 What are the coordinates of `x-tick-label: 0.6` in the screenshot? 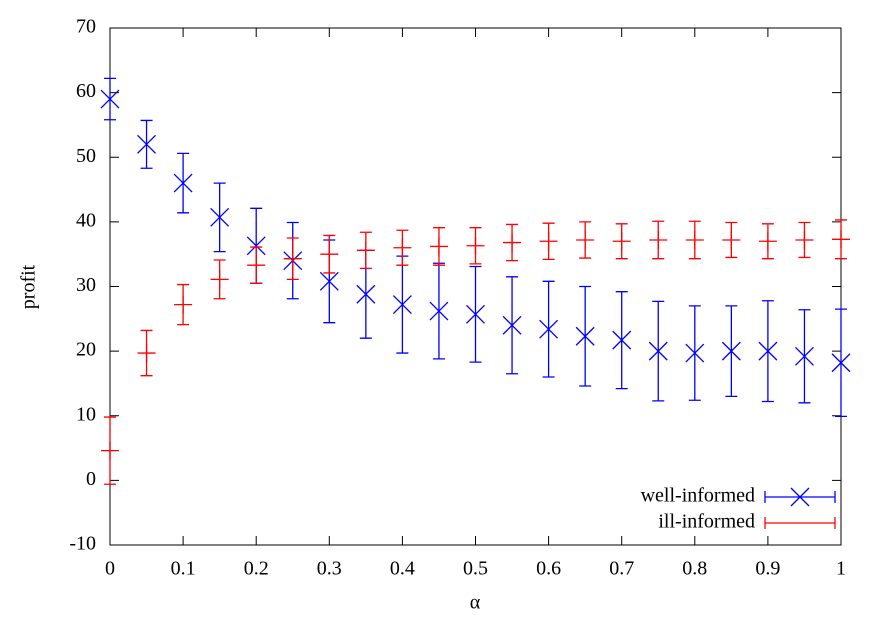 It's located at (548, 569).